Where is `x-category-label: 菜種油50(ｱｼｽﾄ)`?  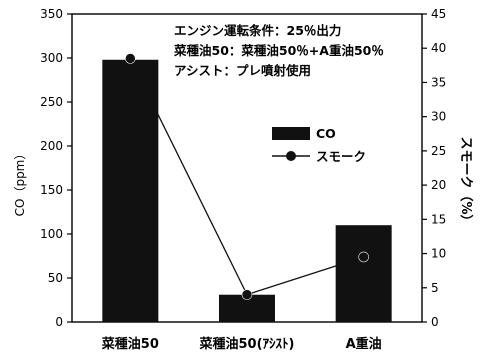
x-category-label: 菜種油50(ｱｼｽﾄ) is located at coordinates (247, 344).